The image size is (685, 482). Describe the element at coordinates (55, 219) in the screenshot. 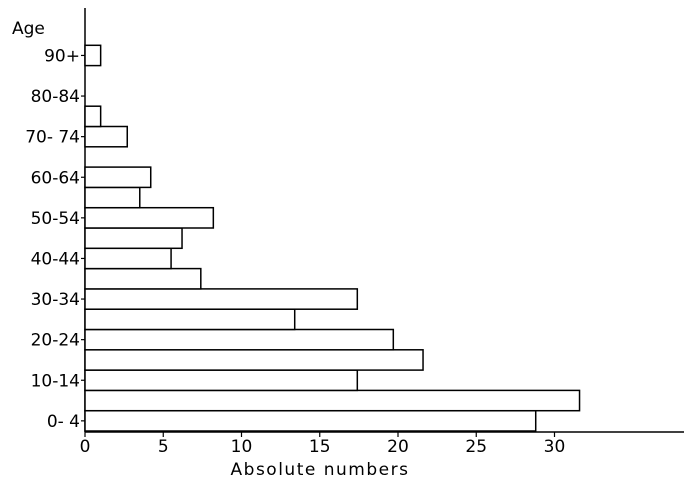

I see `category-label: 50-54` at that location.